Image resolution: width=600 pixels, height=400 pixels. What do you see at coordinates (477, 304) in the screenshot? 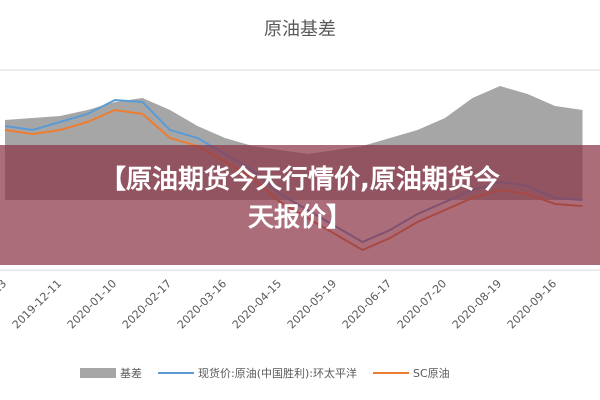
I see `x-tick-label: 2020-08-19` at bounding box center [477, 304].